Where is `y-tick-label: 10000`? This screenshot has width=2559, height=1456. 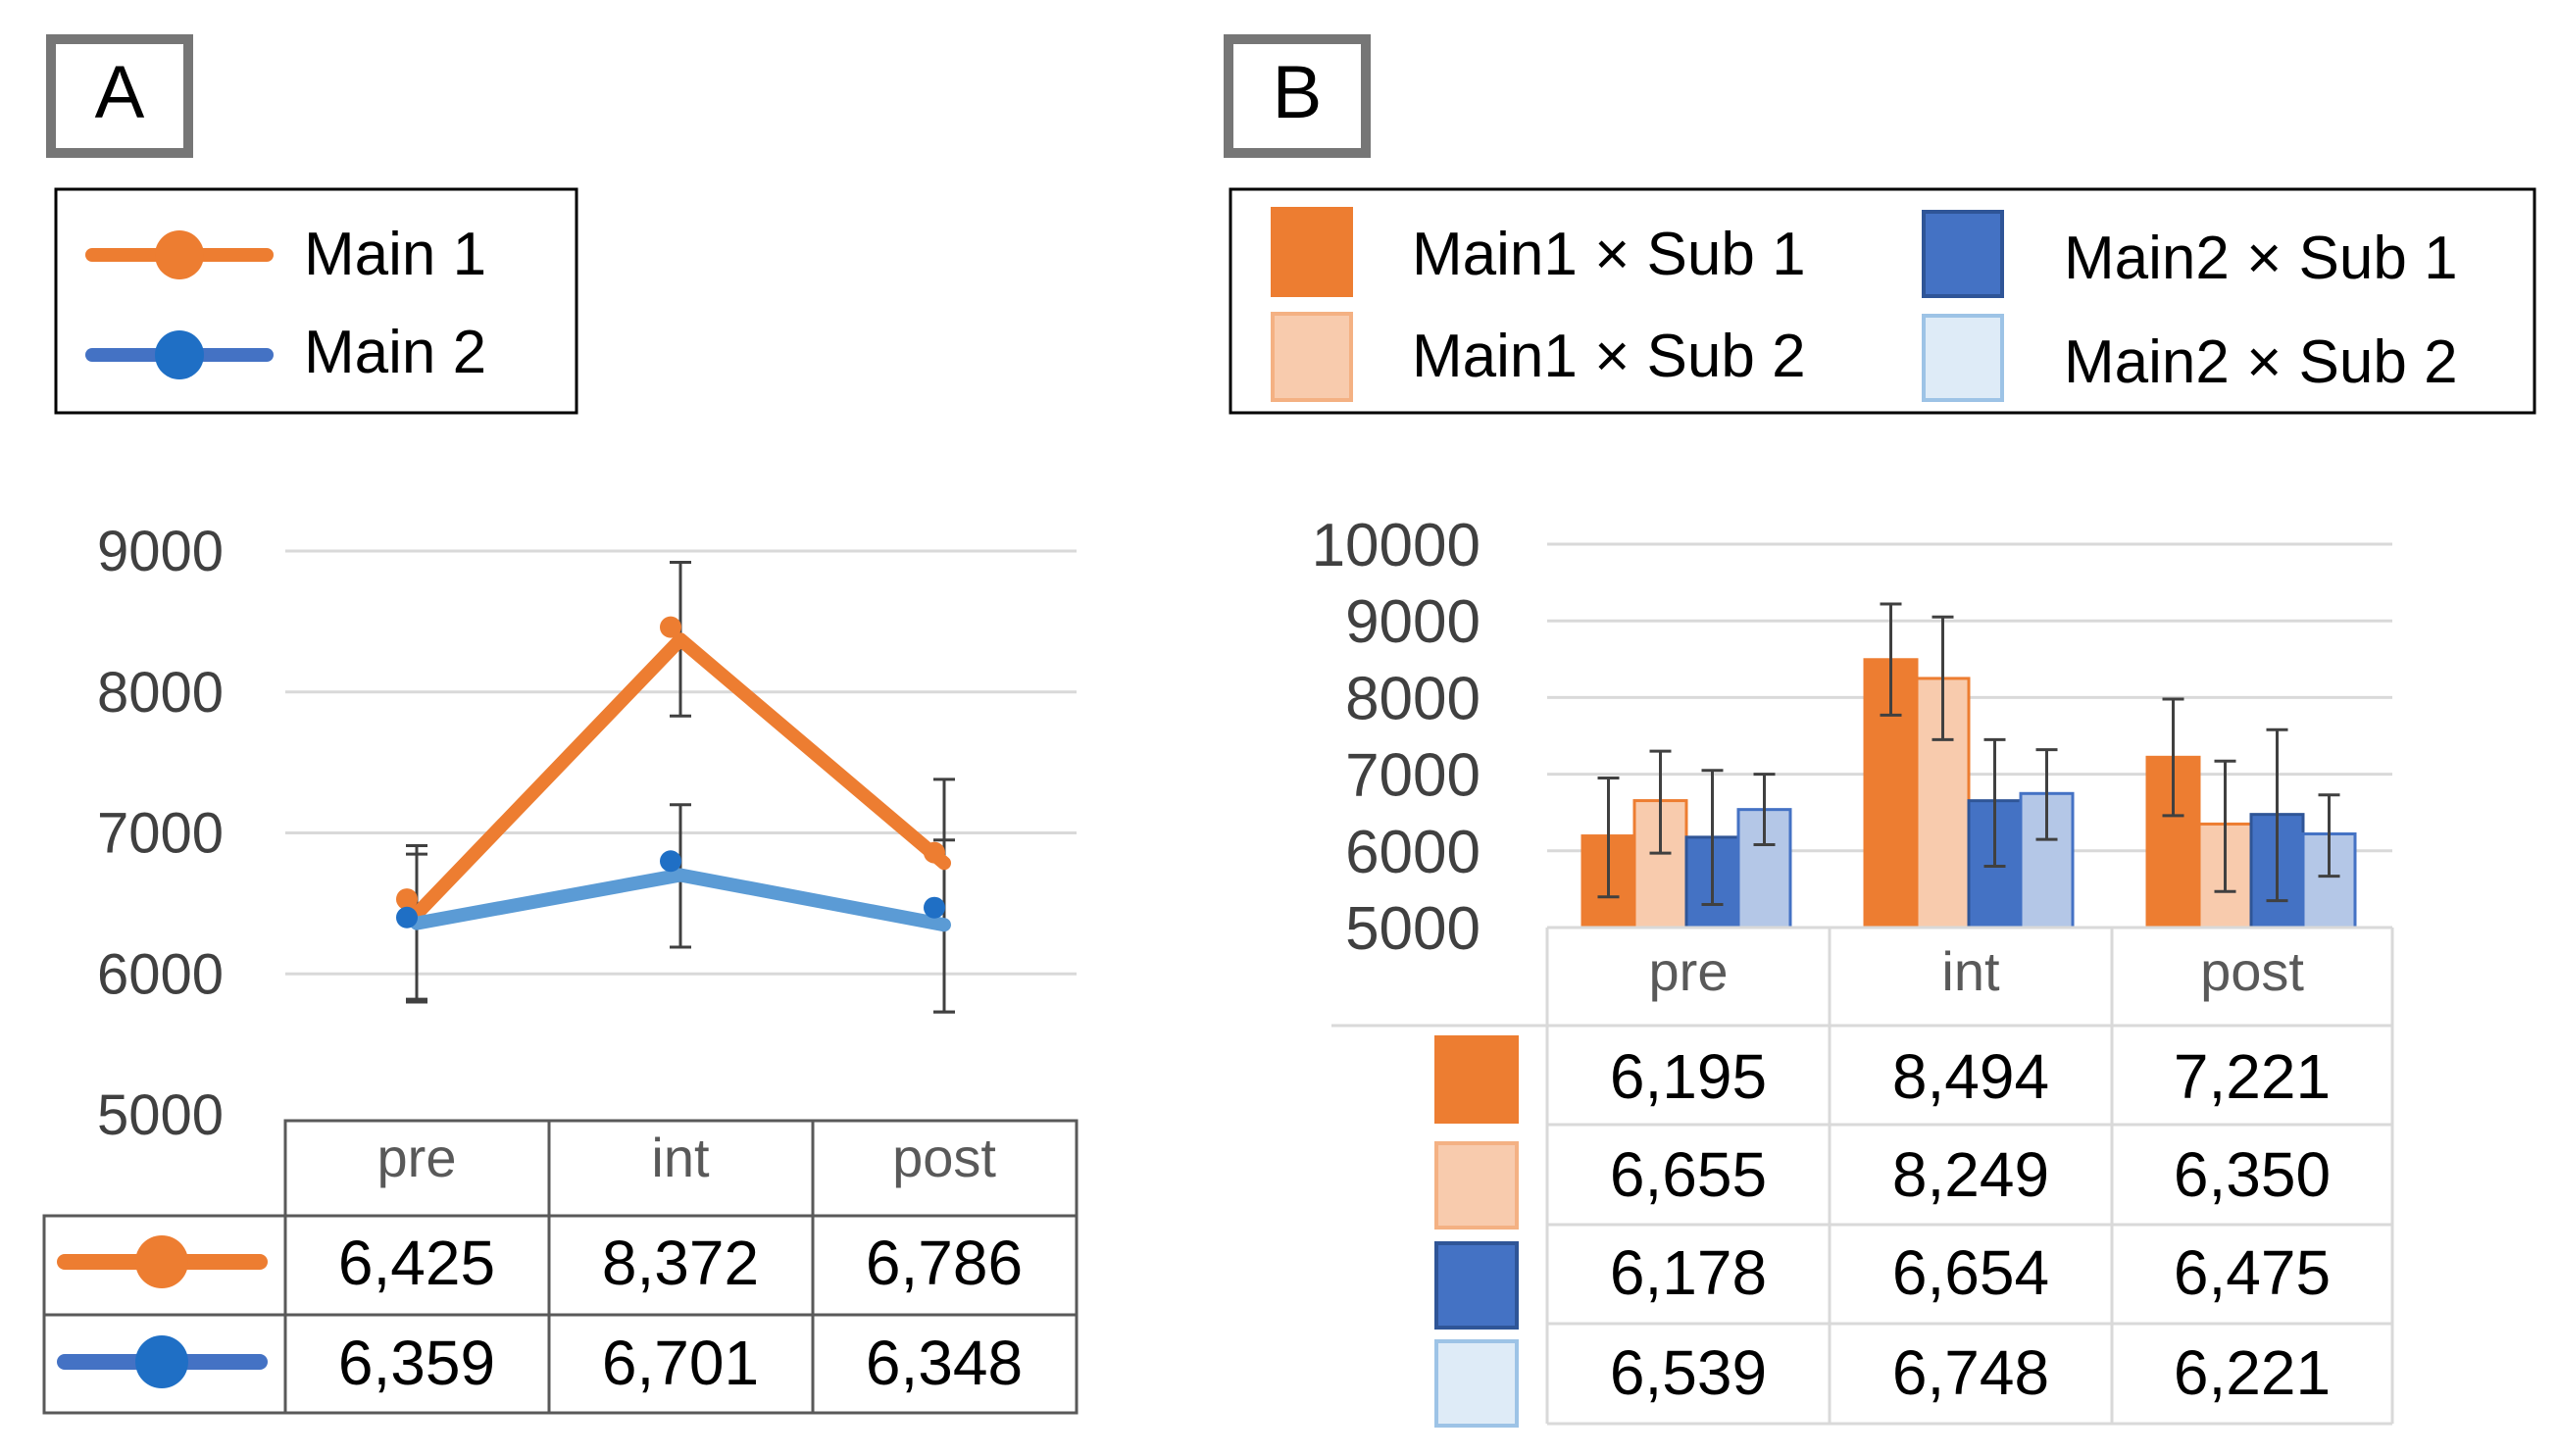
y-tick-label: 10000 is located at coordinates (1396, 545).